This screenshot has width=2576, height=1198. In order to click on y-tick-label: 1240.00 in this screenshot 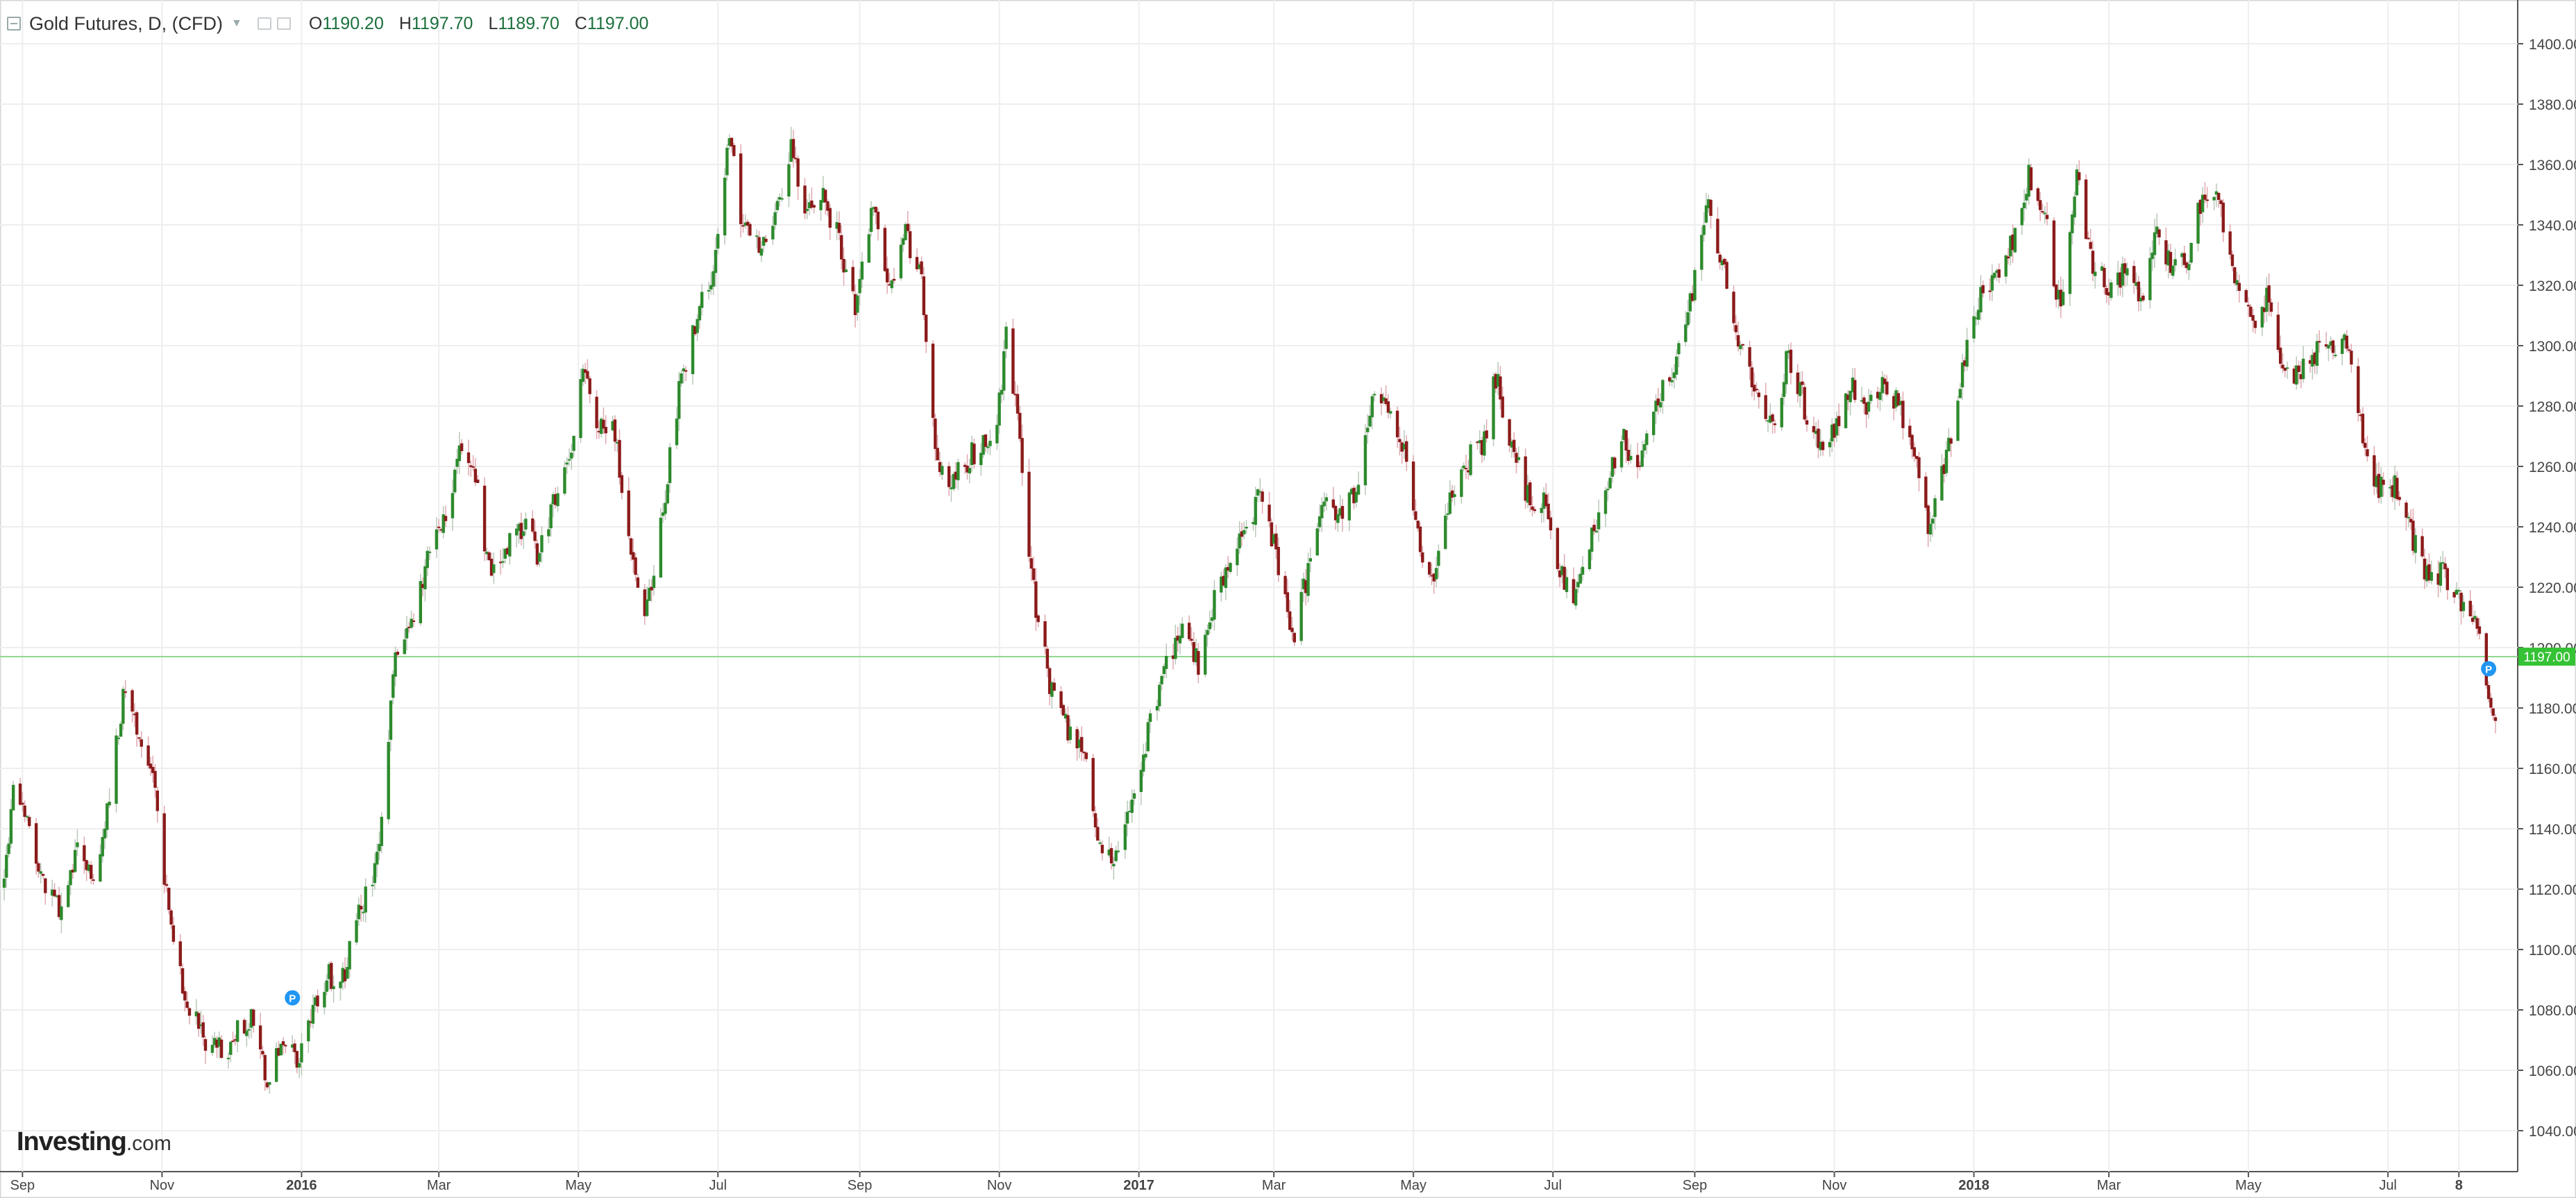, I will do `click(2552, 528)`.